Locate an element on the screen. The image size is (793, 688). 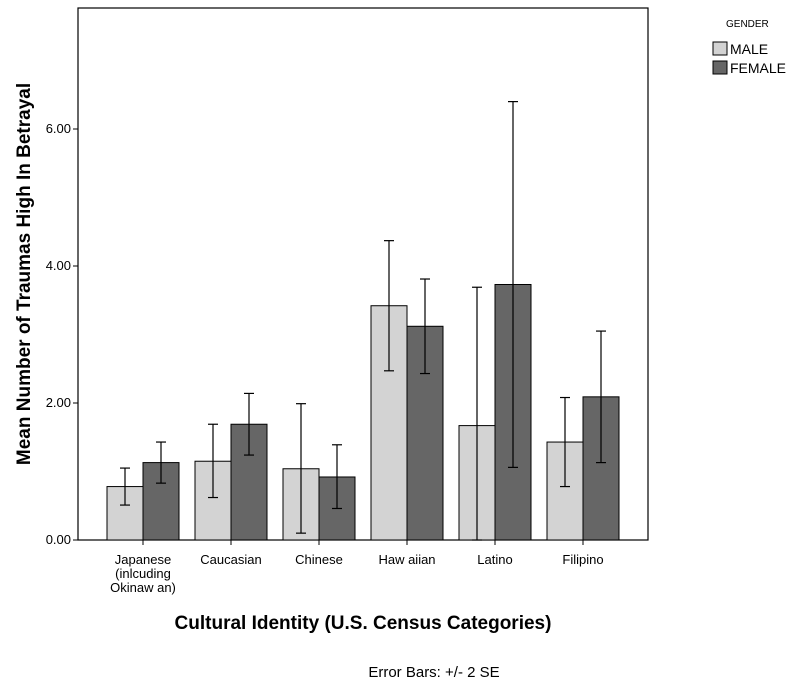
x-tick-label-line: Latino is located at coordinates (494, 559).